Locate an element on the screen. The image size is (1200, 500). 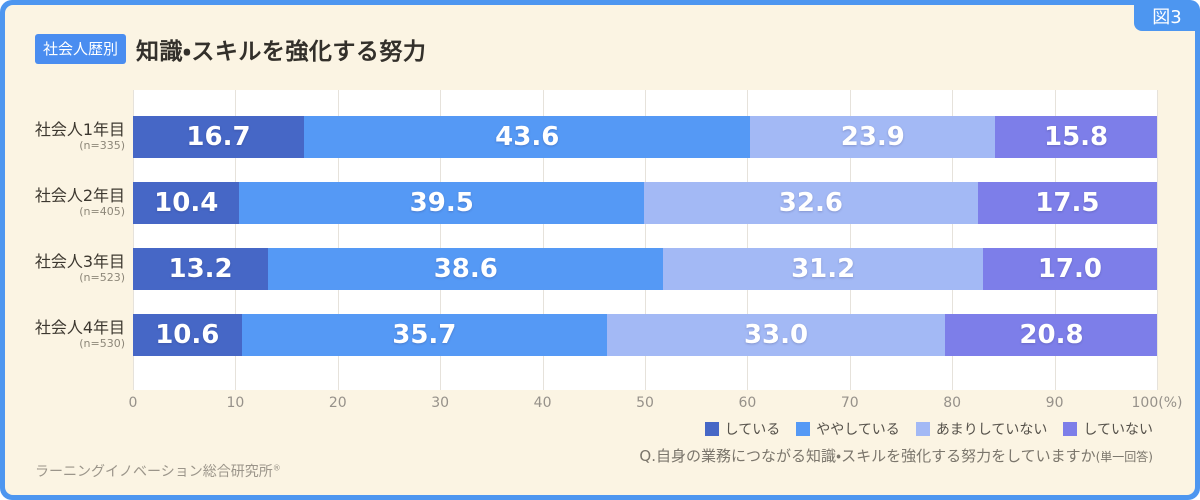
bar-value-label: 13.2 is located at coordinates (200, 269).